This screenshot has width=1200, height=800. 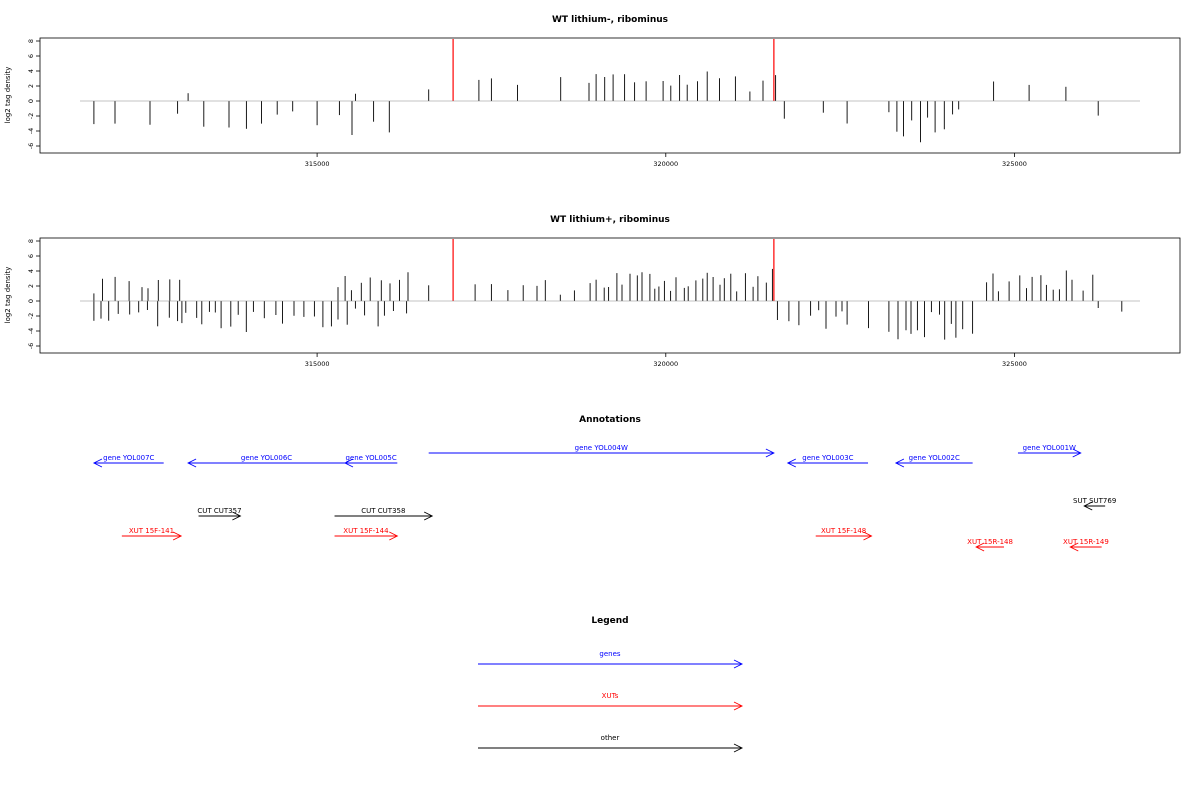 What do you see at coordinates (348, 463) in the screenshot?
I see `feature-gene-yol005c-arrow-head` at bounding box center [348, 463].